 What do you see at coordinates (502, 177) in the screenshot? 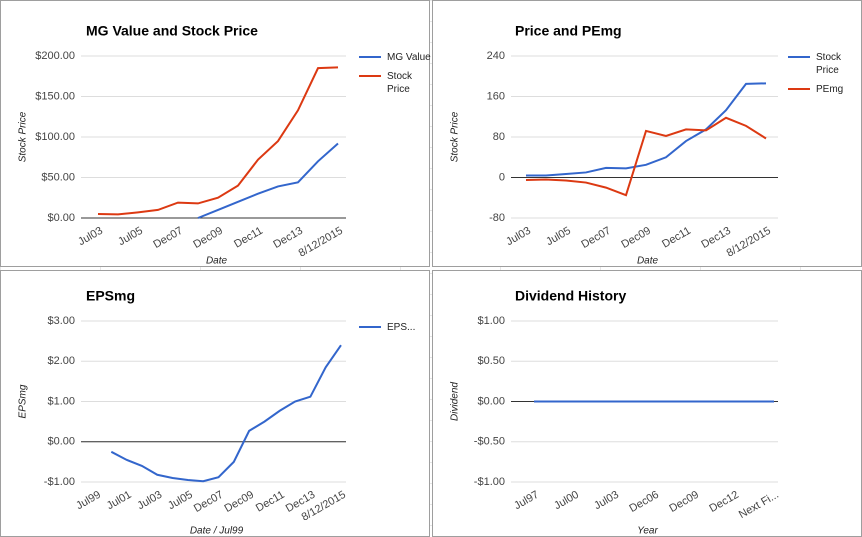
I see `y-tick-label: 0` at bounding box center [502, 177].